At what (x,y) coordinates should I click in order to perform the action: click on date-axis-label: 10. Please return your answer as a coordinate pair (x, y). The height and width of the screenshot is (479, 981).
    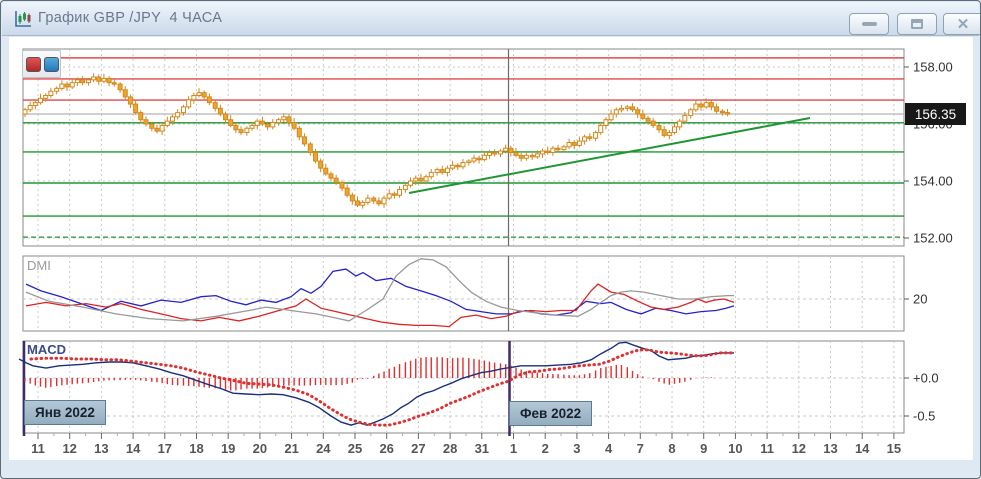
    Looking at the image, I should click on (735, 448).